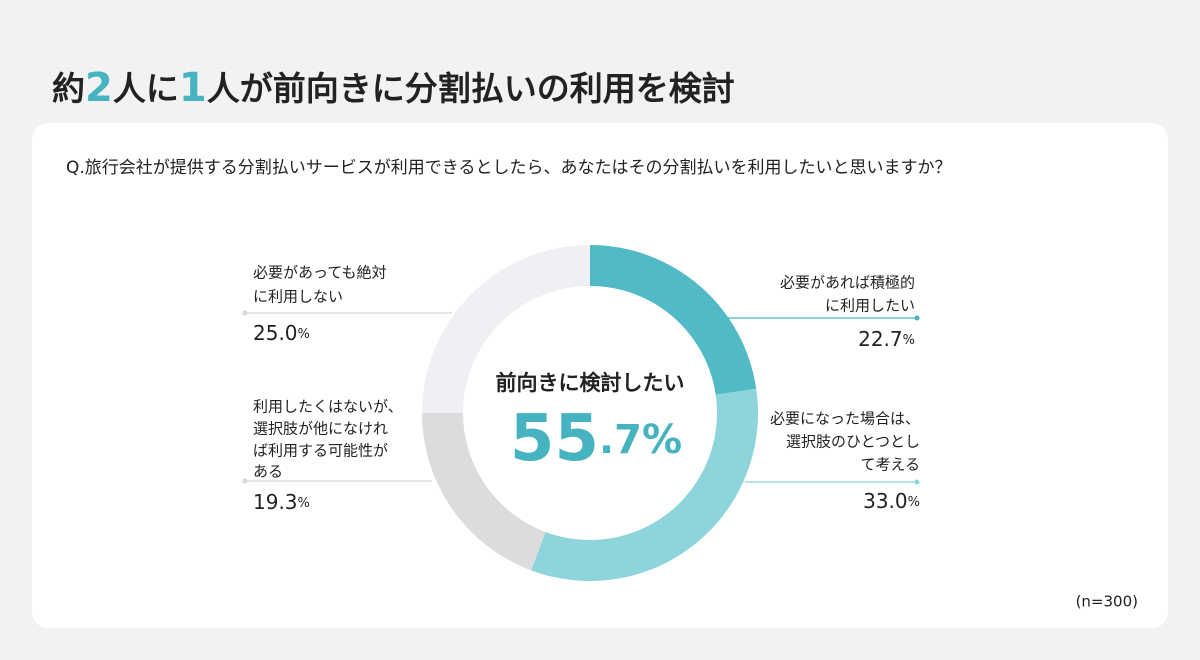 The image size is (1200, 660). Describe the element at coordinates (223, 88) in the screenshot. I see `title-part: 人` at that location.